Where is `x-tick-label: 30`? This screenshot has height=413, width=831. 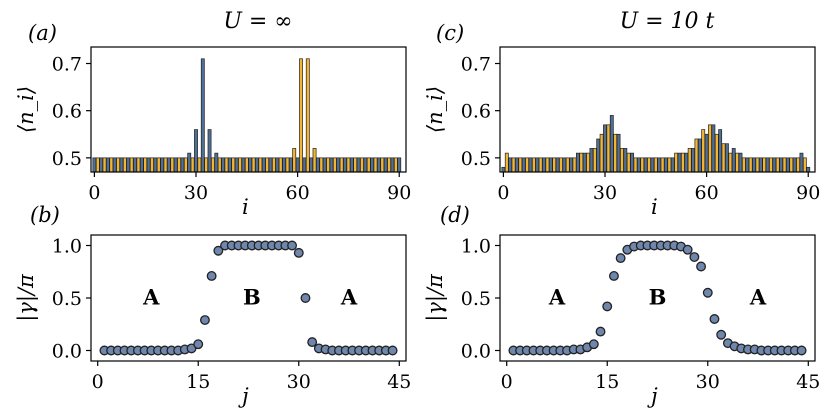 x-tick-label: 30 is located at coordinates (196, 193).